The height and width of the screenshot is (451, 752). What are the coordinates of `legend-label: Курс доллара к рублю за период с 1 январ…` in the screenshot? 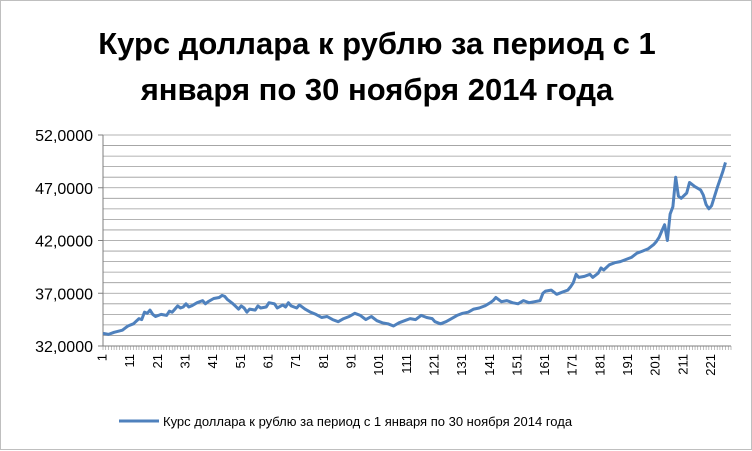 It's located at (368, 421).